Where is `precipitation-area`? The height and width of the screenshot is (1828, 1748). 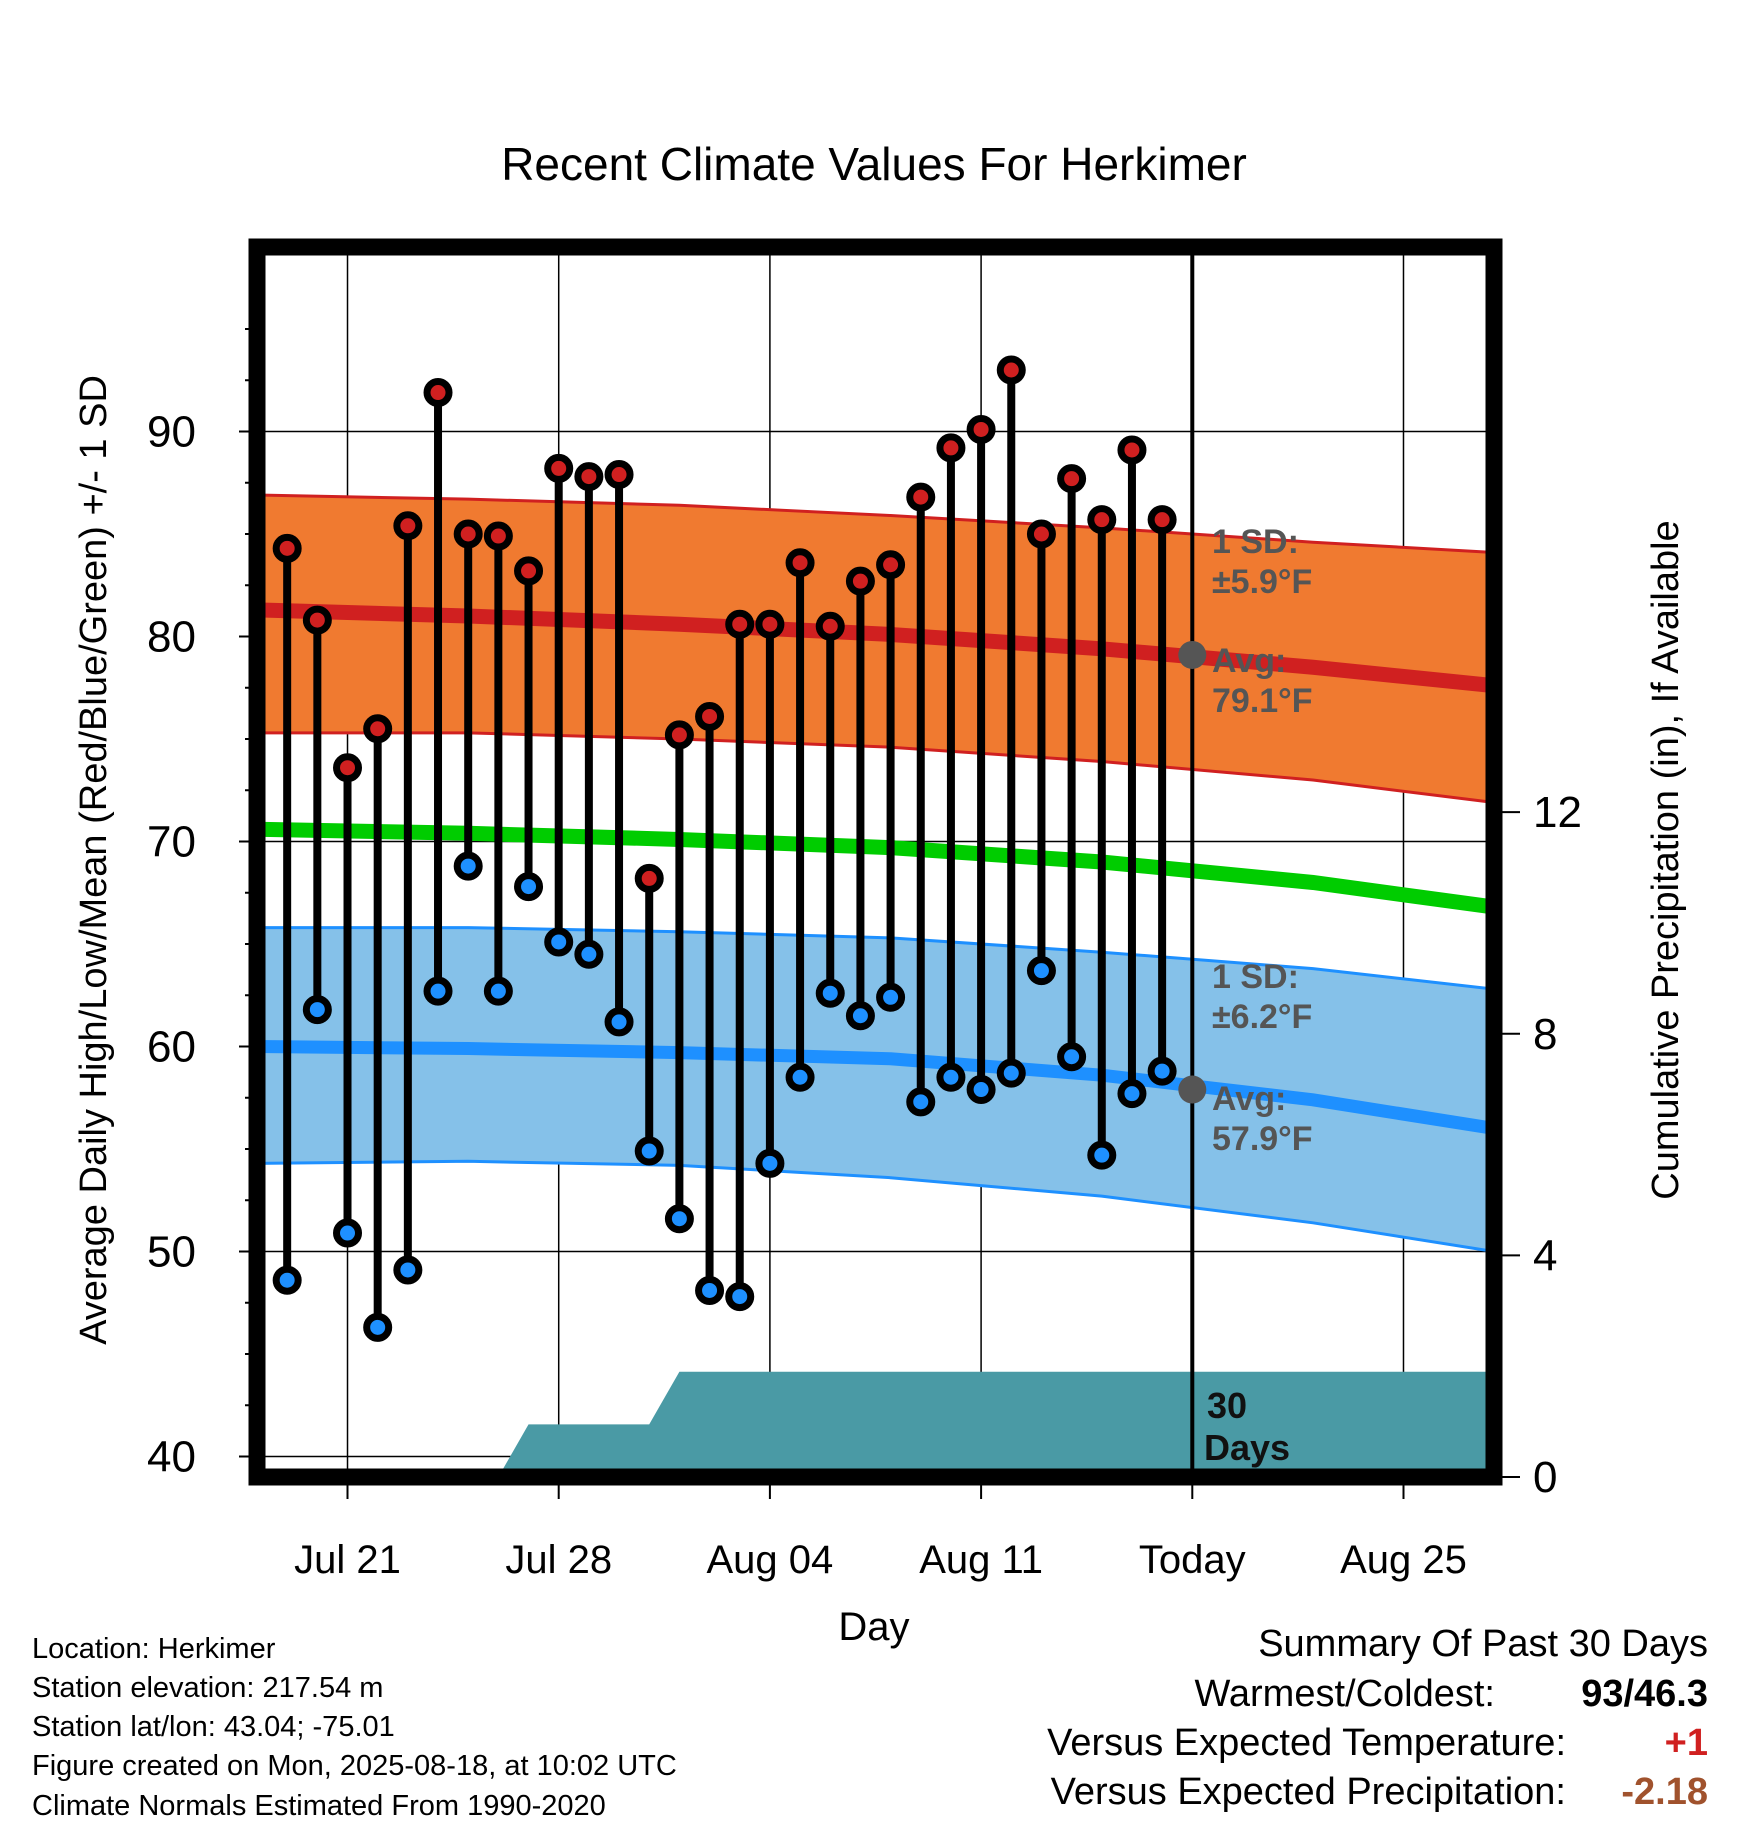 precipitation-area is located at coordinates (875, 1424).